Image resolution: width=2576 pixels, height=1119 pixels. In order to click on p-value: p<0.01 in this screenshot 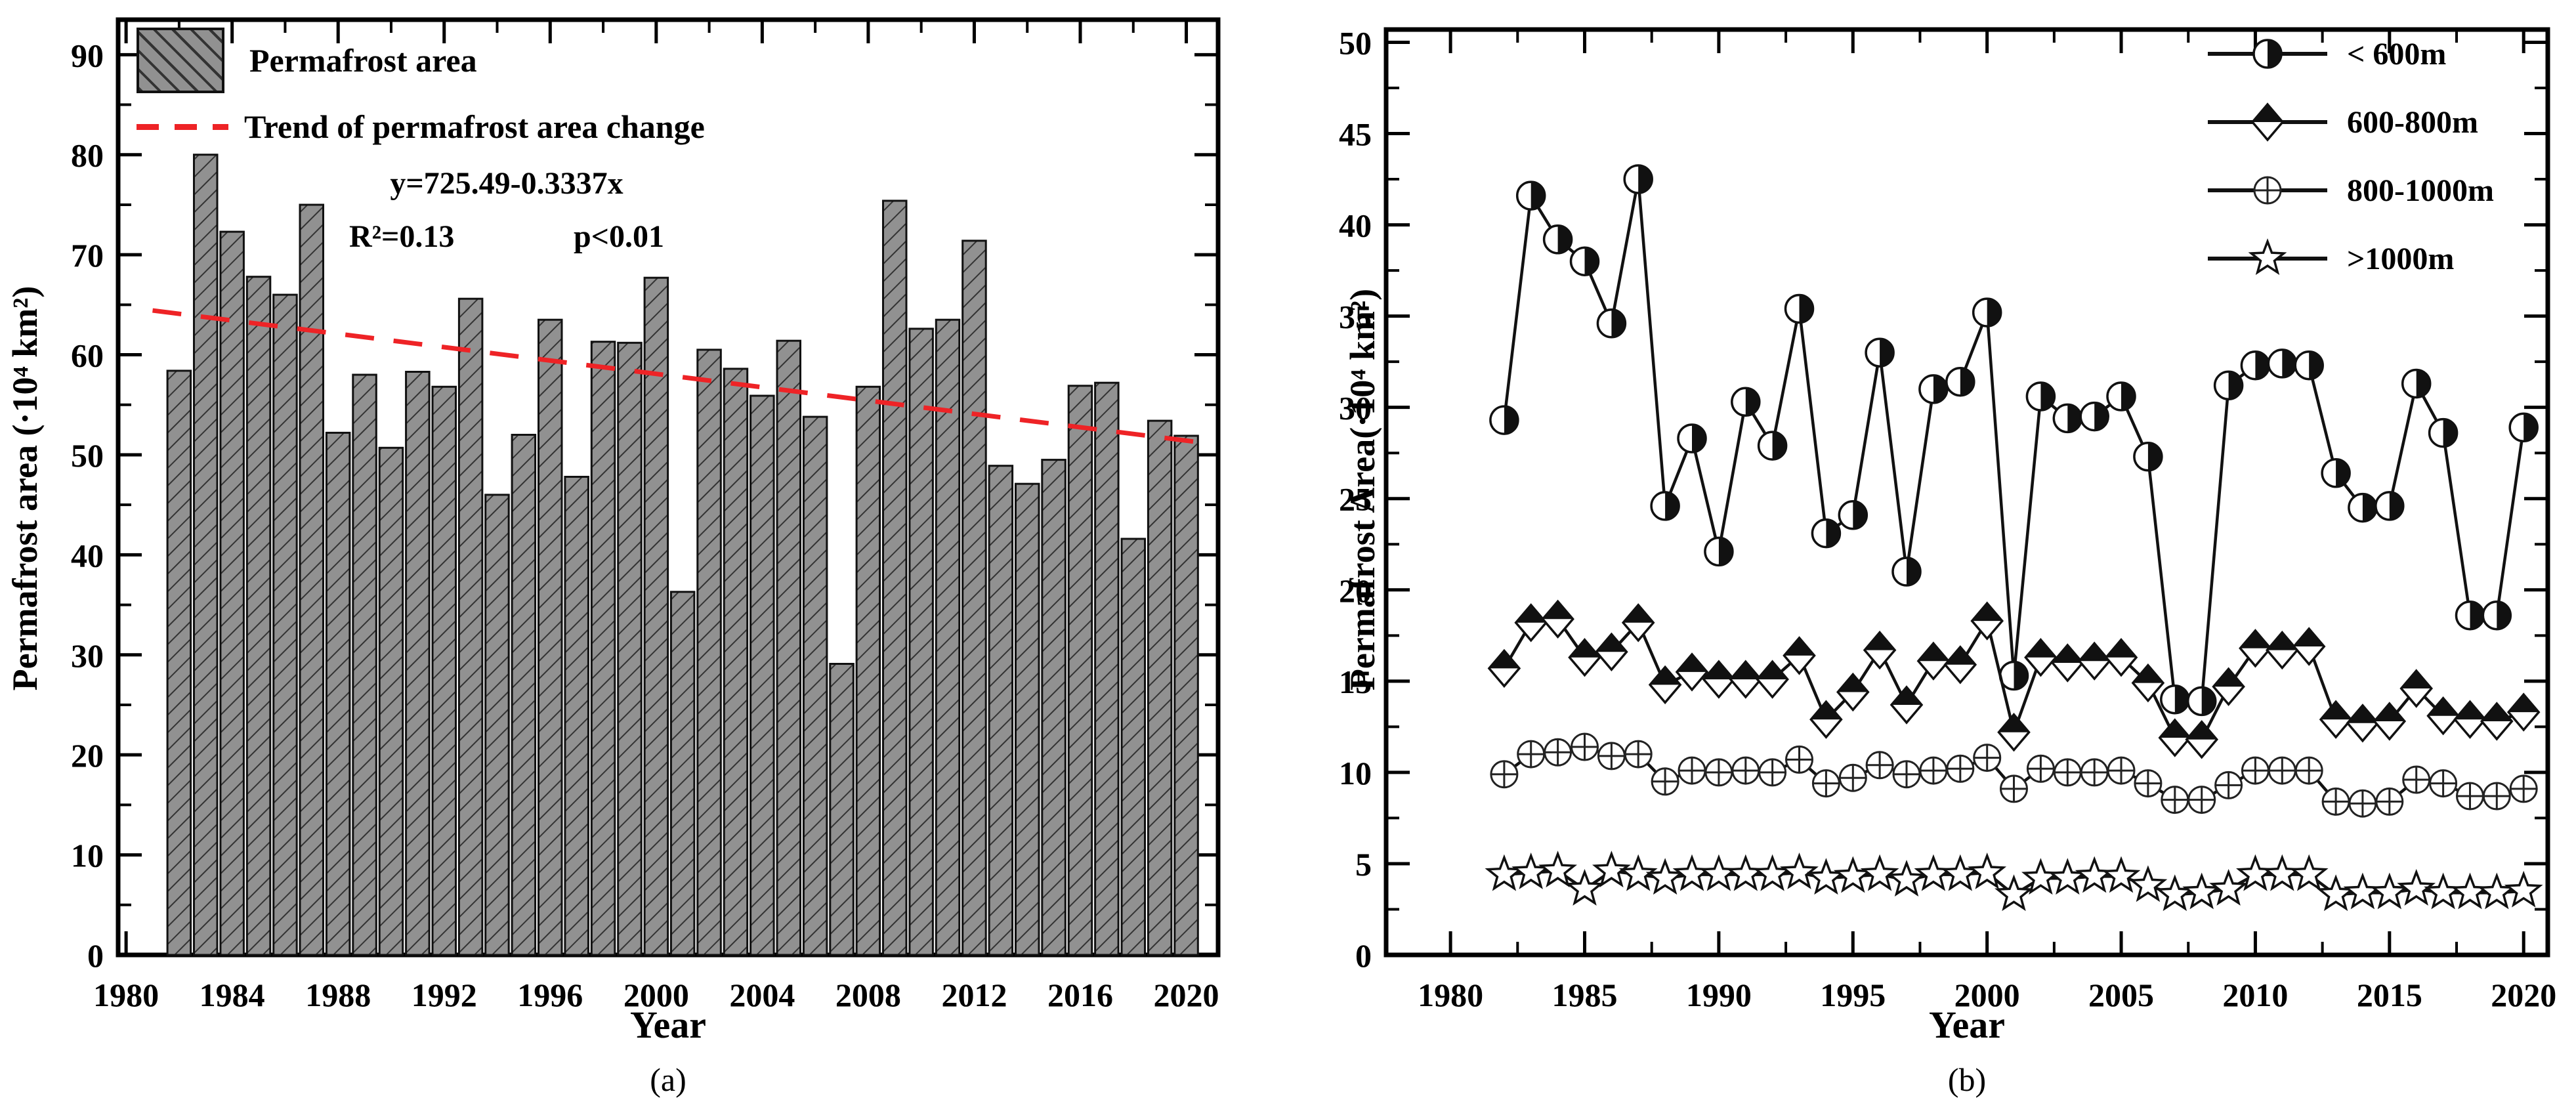, I will do `click(618, 236)`.